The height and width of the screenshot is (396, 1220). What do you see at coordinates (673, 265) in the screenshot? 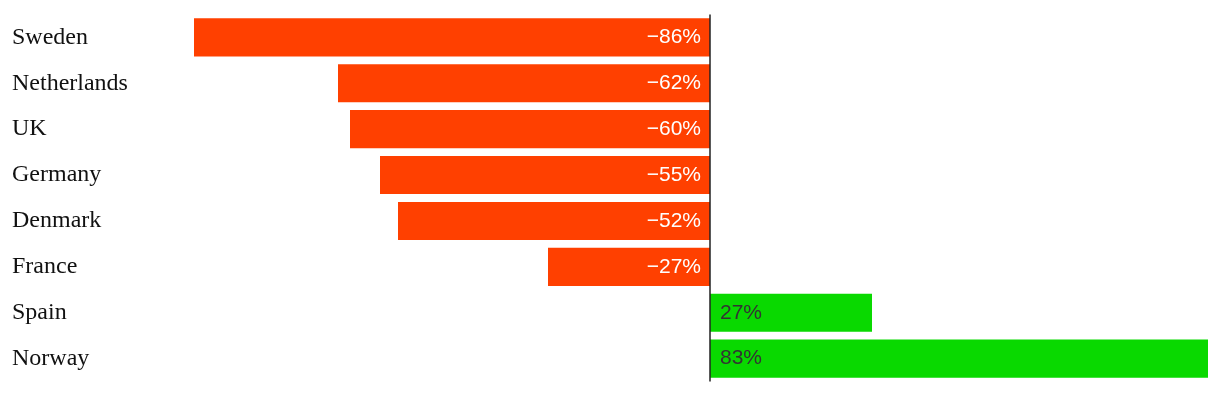
I see `data-label: −27%` at bounding box center [673, 265].